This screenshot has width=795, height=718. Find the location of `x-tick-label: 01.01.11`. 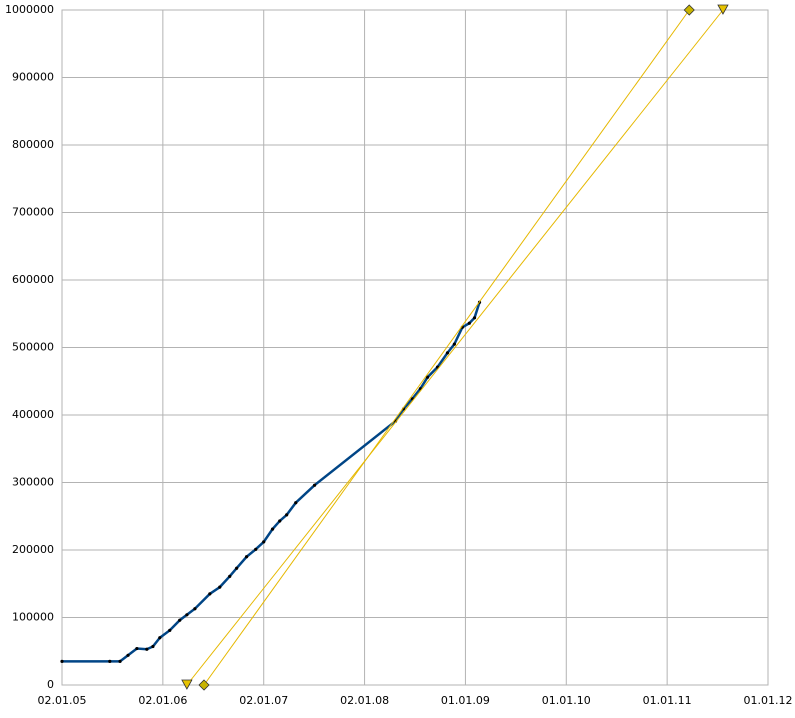

x-tick-label: 01.01.11 is located at coordinates (667, 700).